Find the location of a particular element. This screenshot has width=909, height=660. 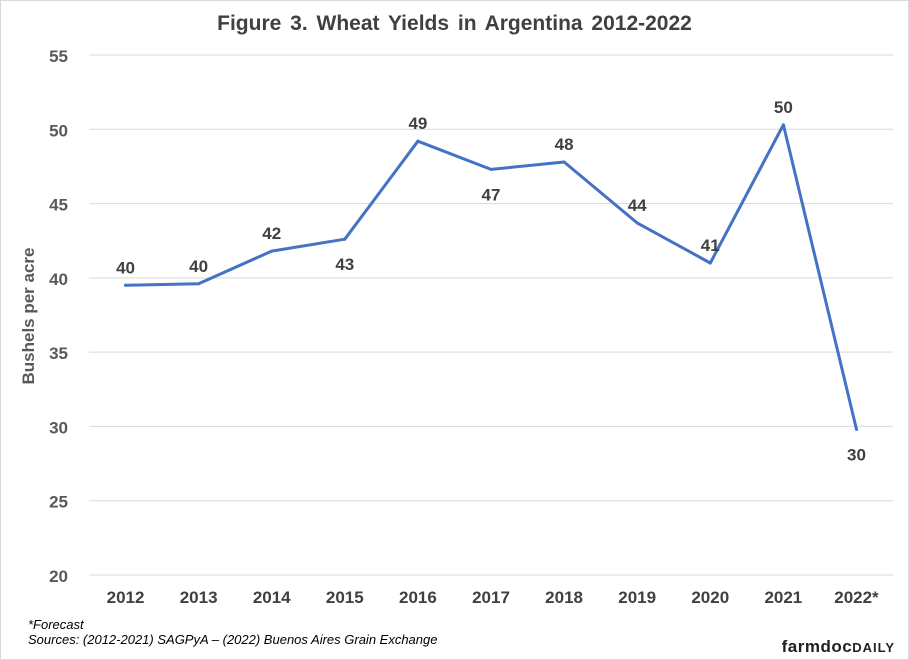

y-tick-label: 45 is located at coordinates (58, 205).